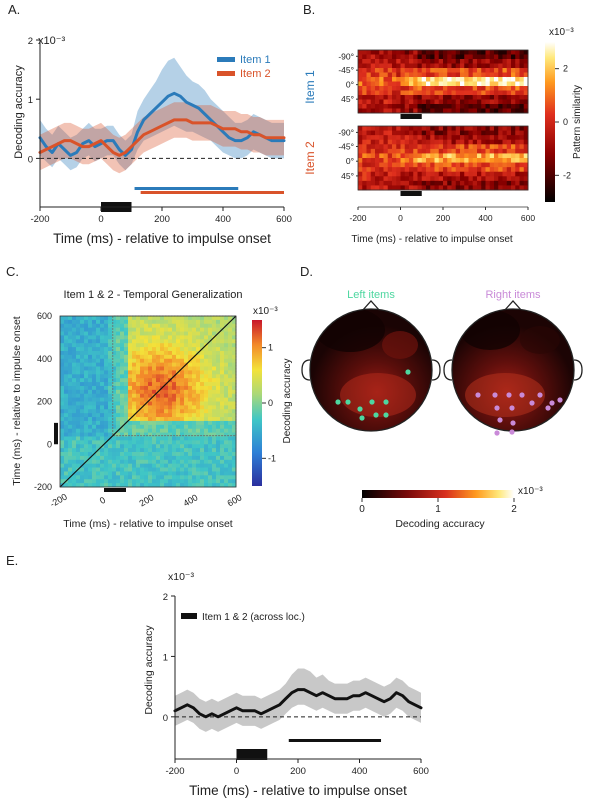 This screenshot has height=800, width=589. What do you see at coordinates (565, 69) in the screenshot?
I see `colorbar-tick-label: 2` at bounding box center [565, 69].